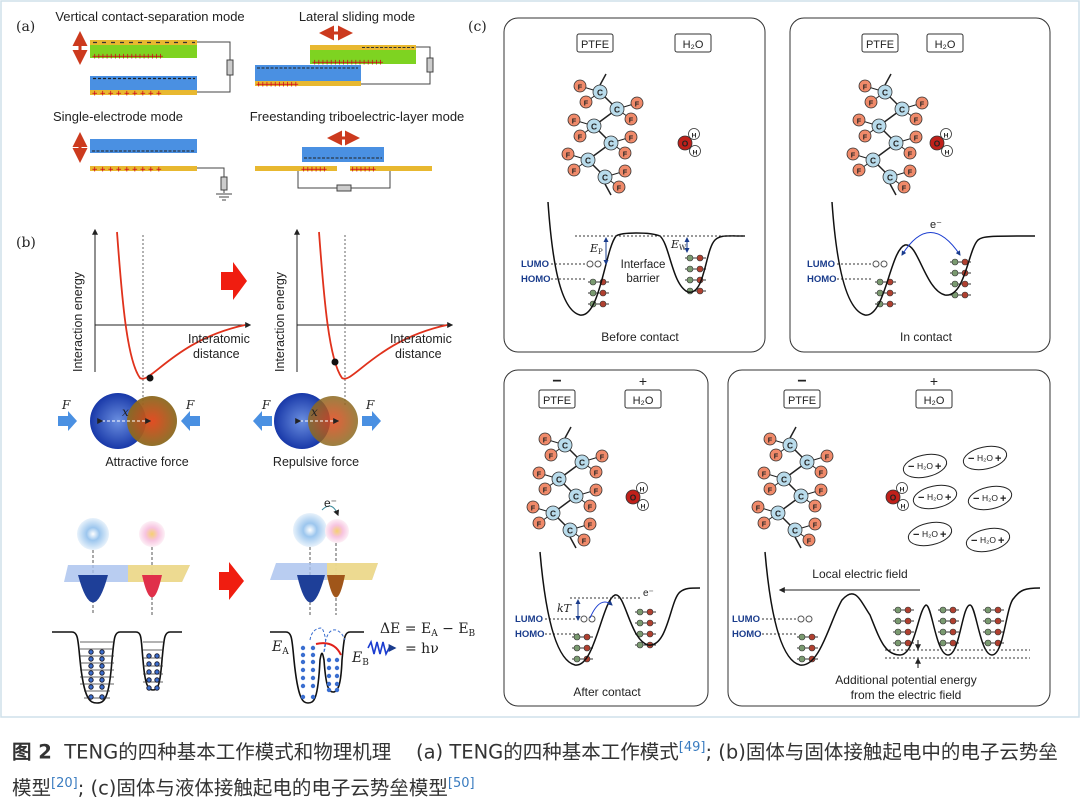 This screenshot has height=803, width=1080. What do you see at coordinates (26, 243) in the screenshot?
I see `panel-b-label: (b)` at bounding box center [26, 243].